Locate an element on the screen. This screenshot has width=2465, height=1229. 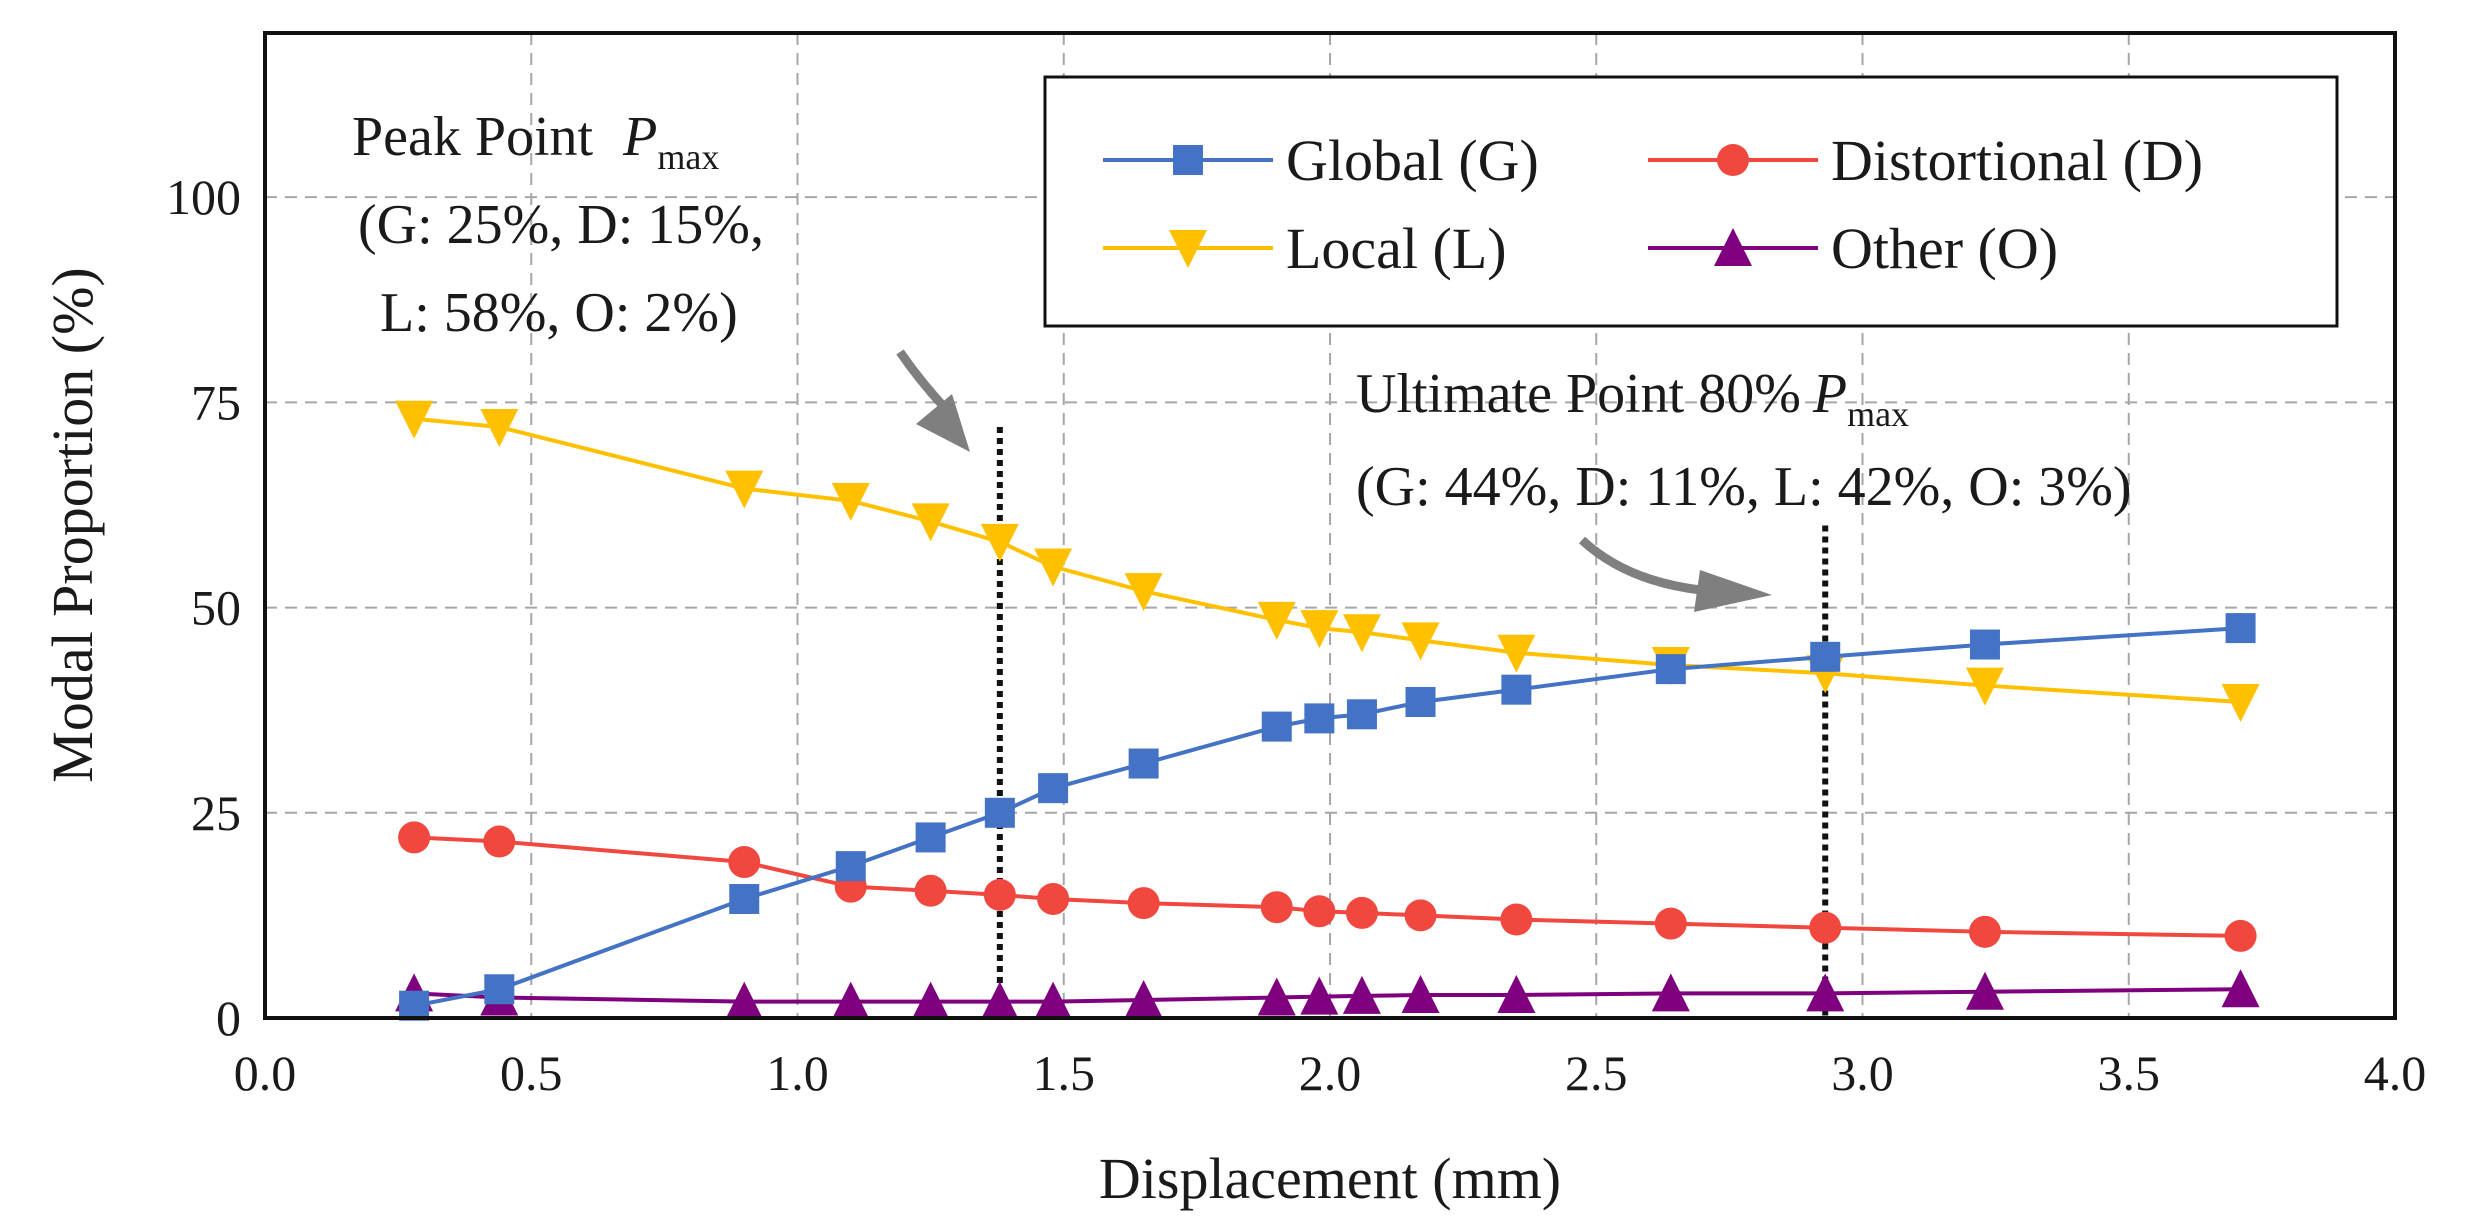
ultimate-annotation-title: Ultimate Point 80% Pmax is located at coordinates (1632, 398).